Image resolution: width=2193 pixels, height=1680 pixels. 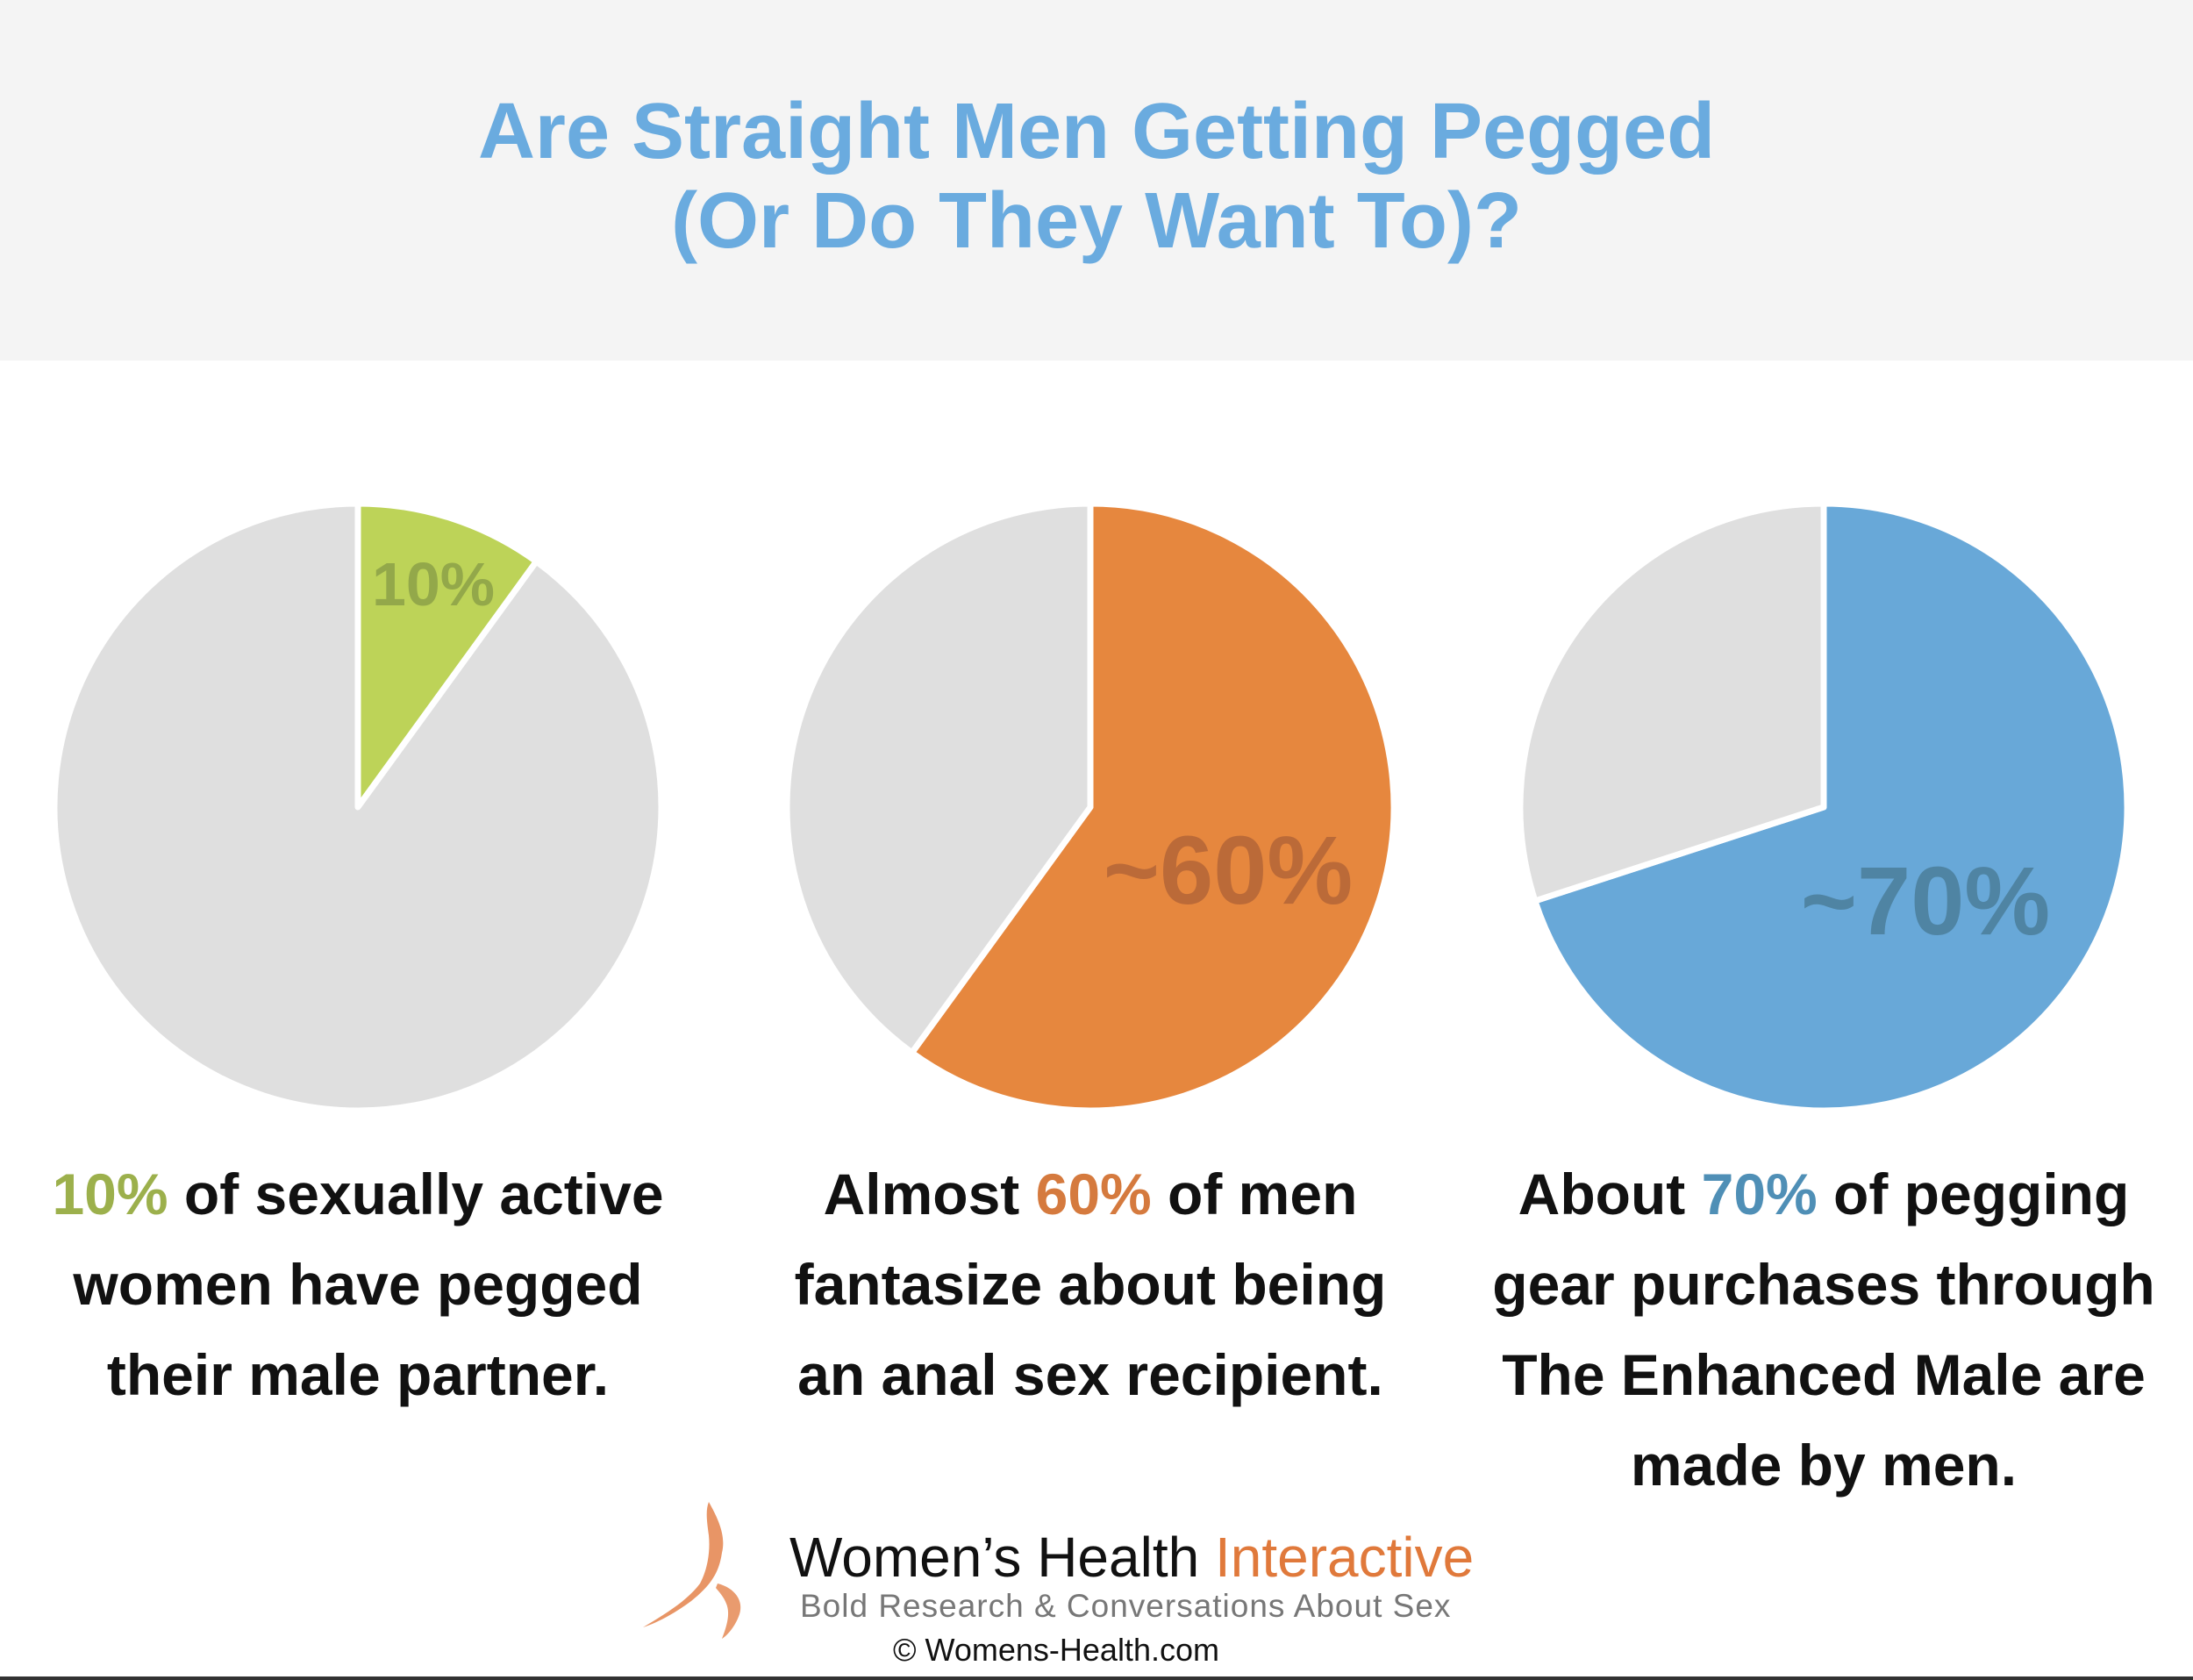 What do you see at coordinates (1823, 1284) in the screenshot?
I see `caption-3-line2: gear purchases through` at bounding box center [1823, 1284].